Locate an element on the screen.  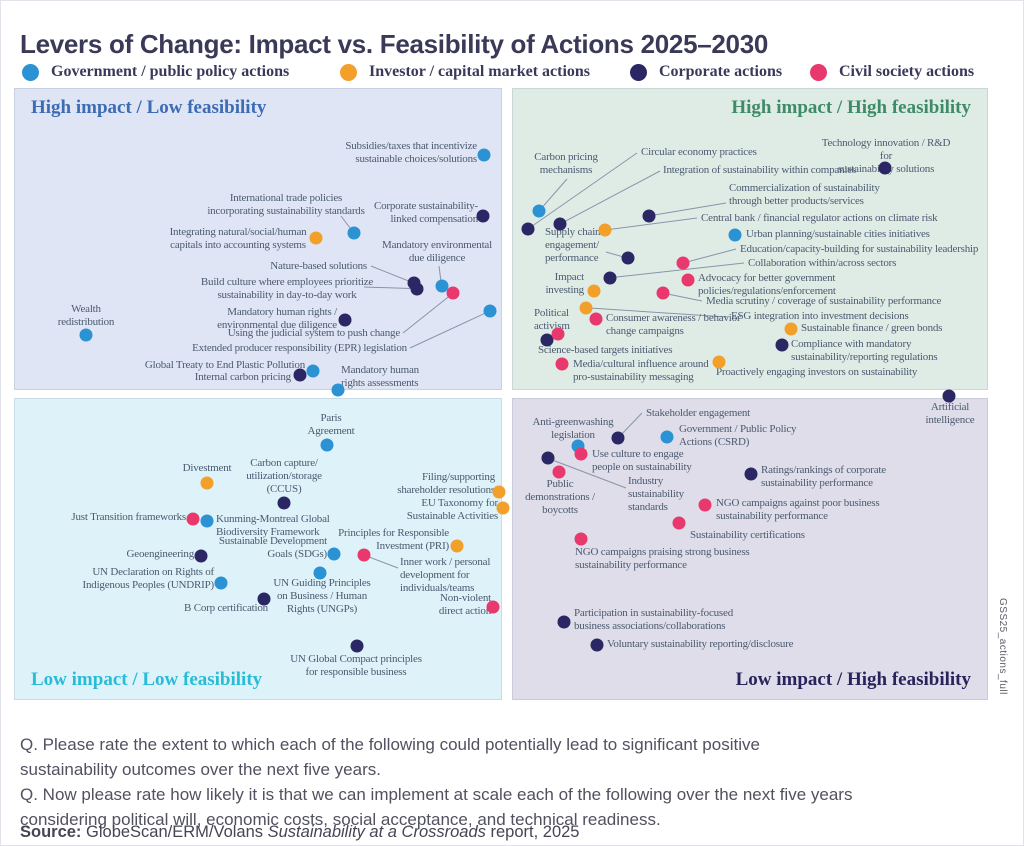
legend-item: Corporate actions is located at coordinates (706, 72).